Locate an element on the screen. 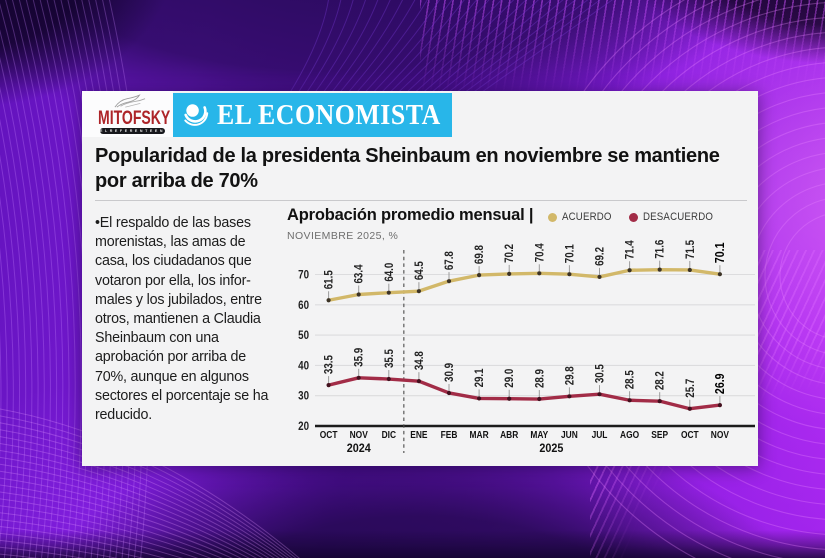  x-tick-label: AGO is located at coordinates (629, 435).